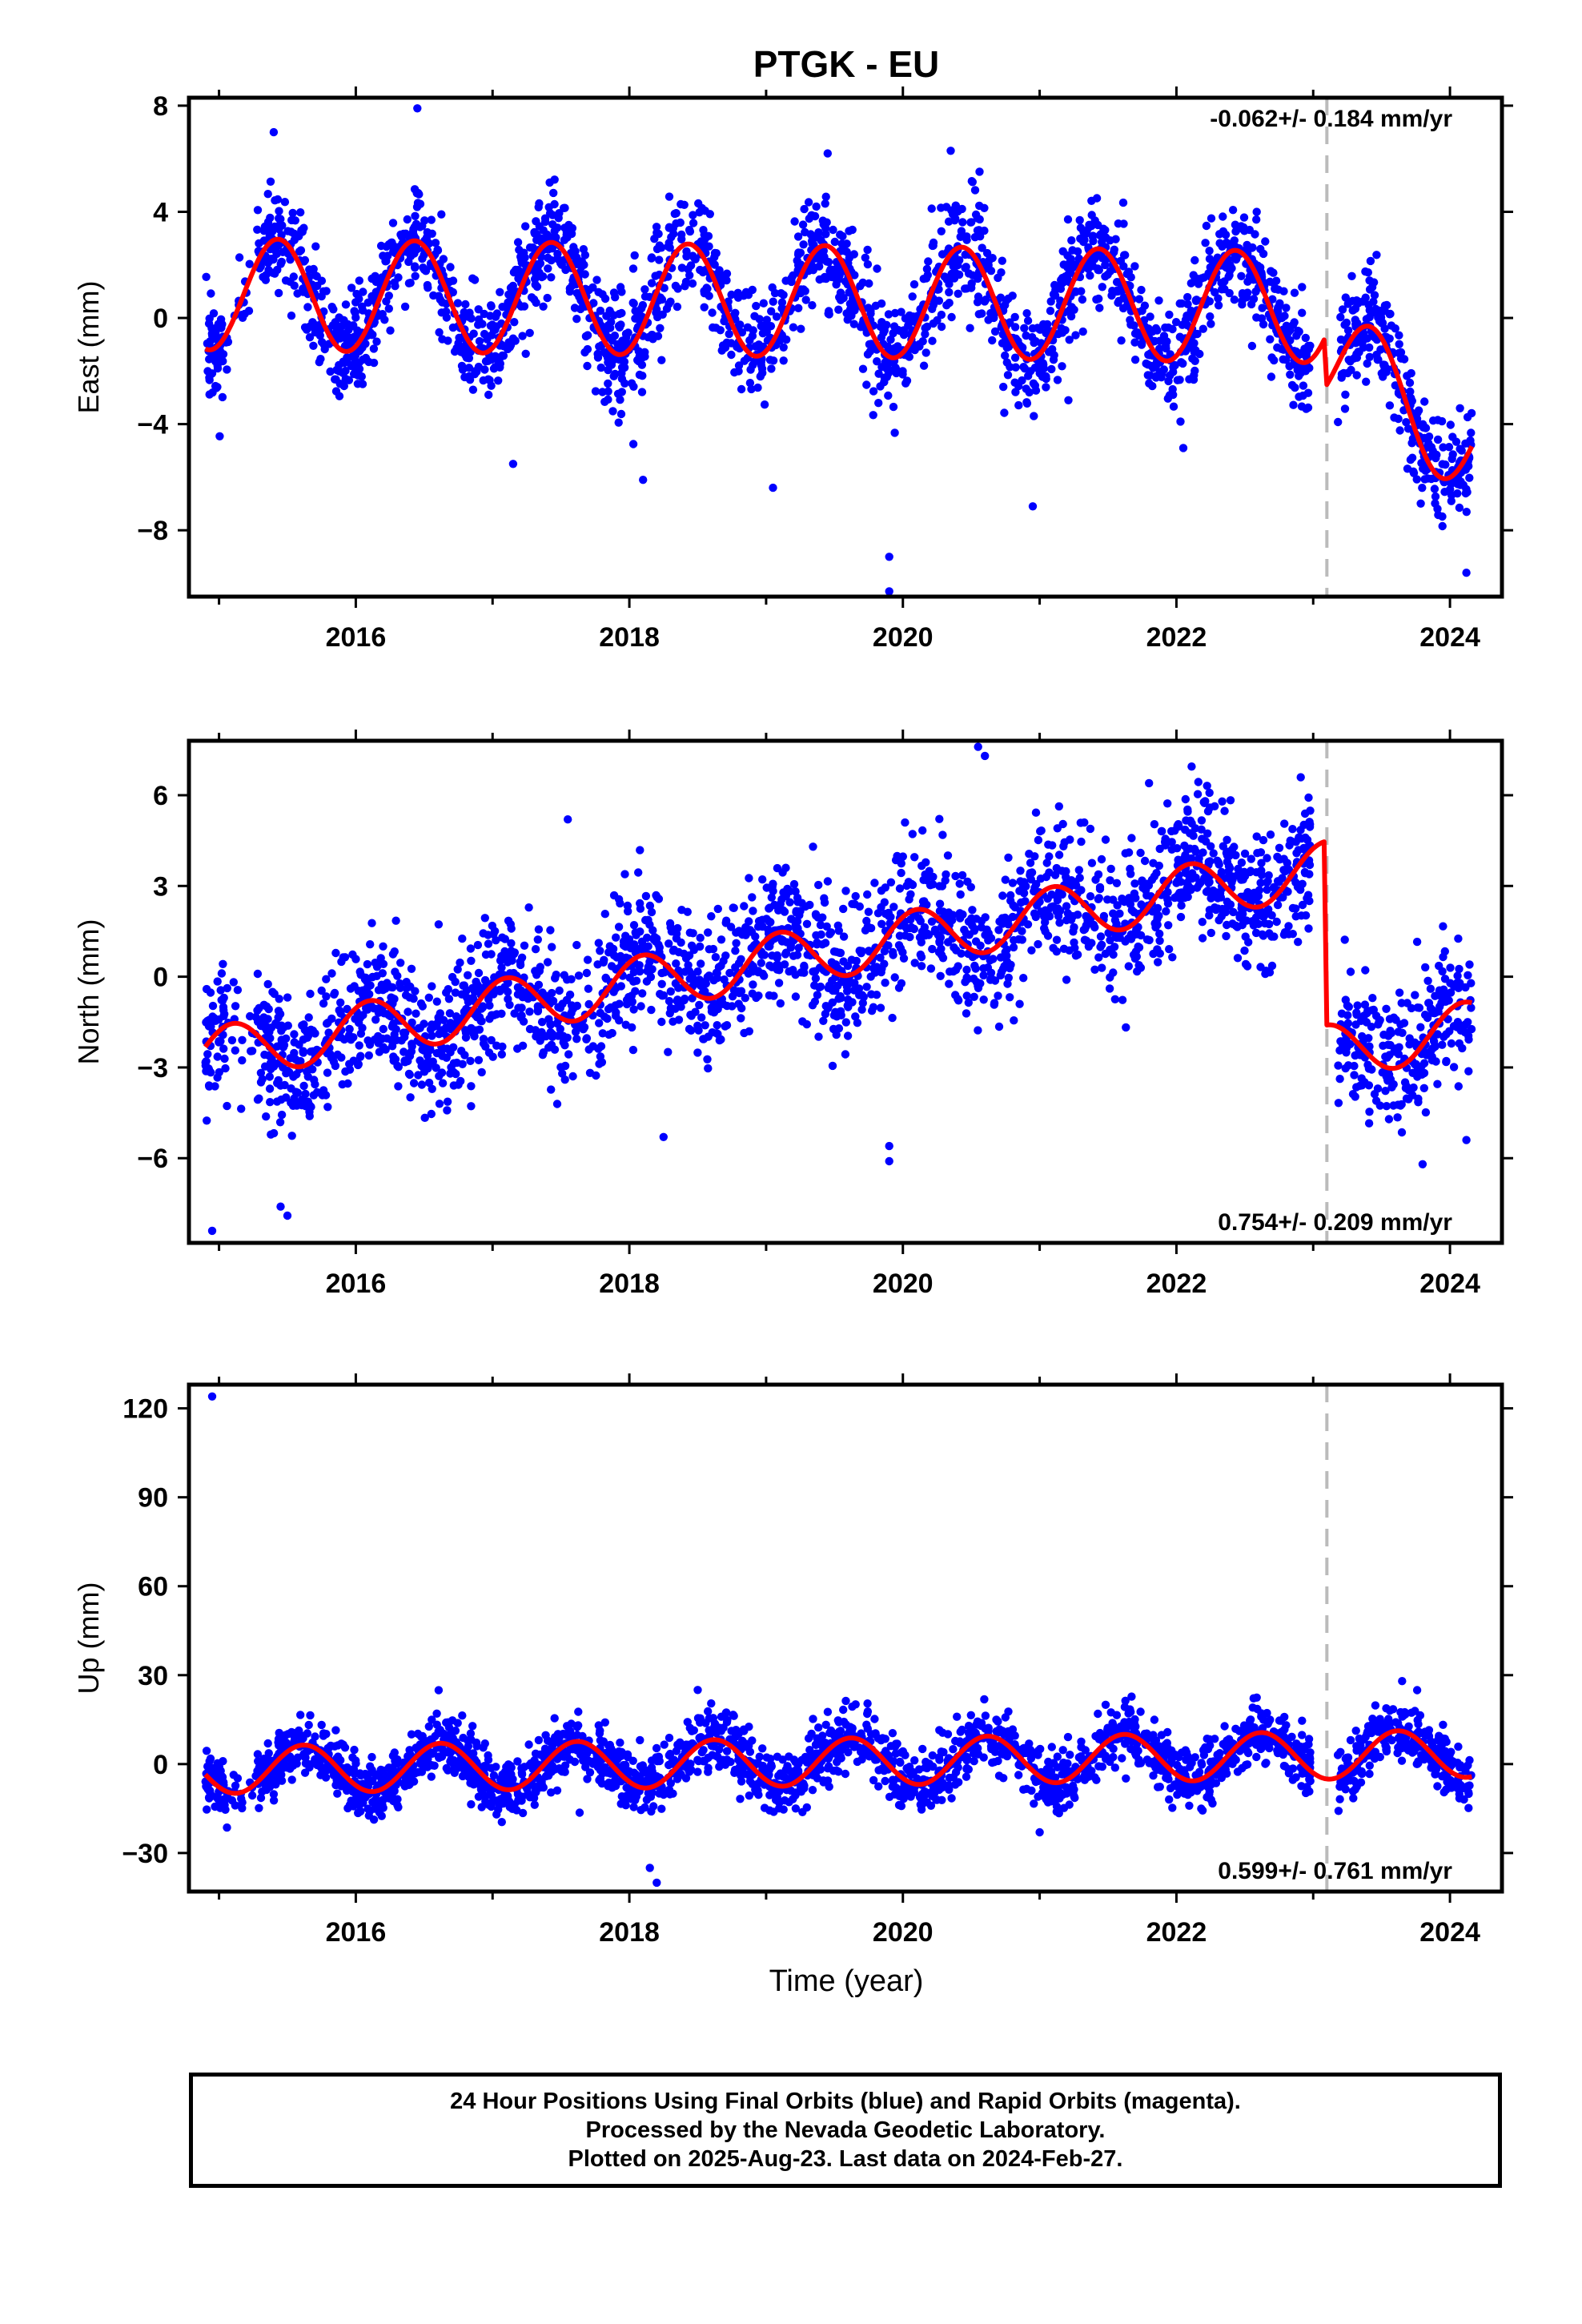 Image resolution: width=1582 pixels, height=2324 pixels. I want to click on y-tick-label: −8, so click(152, 531).